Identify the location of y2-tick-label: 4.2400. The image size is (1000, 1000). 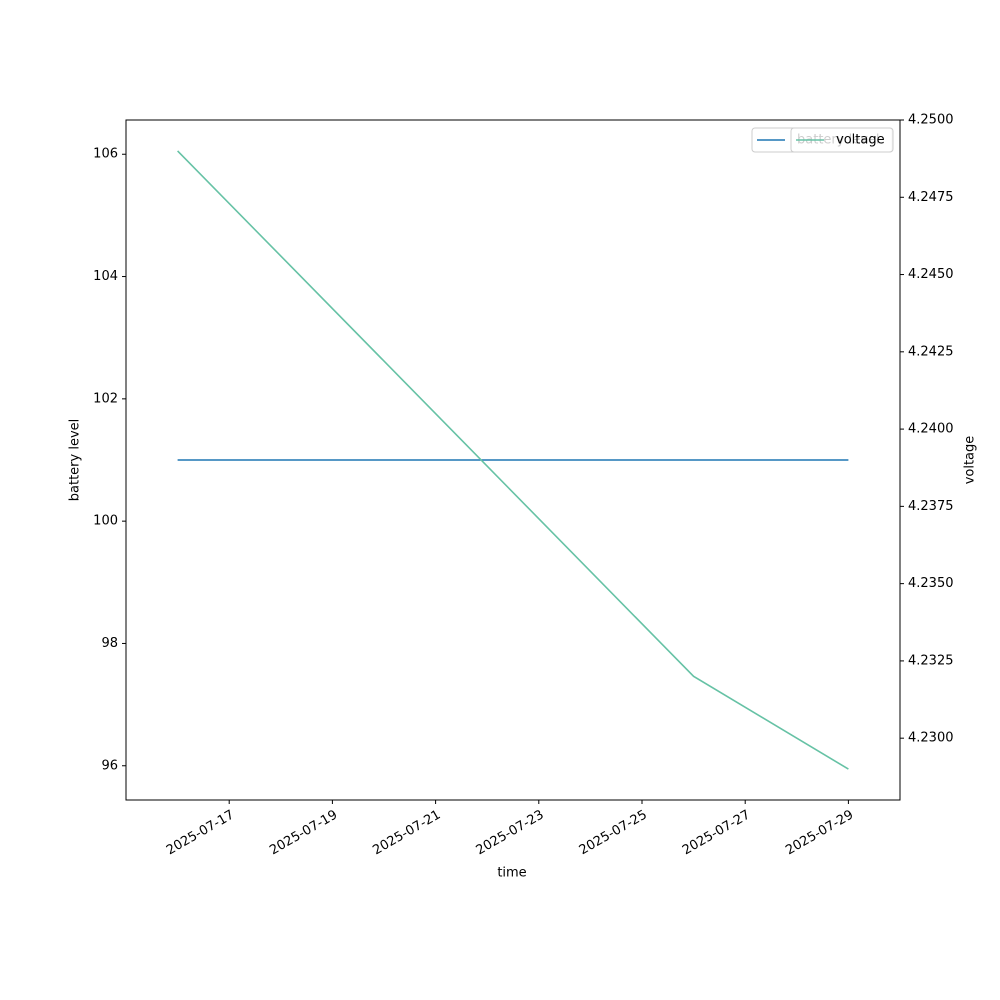
(931, 429).